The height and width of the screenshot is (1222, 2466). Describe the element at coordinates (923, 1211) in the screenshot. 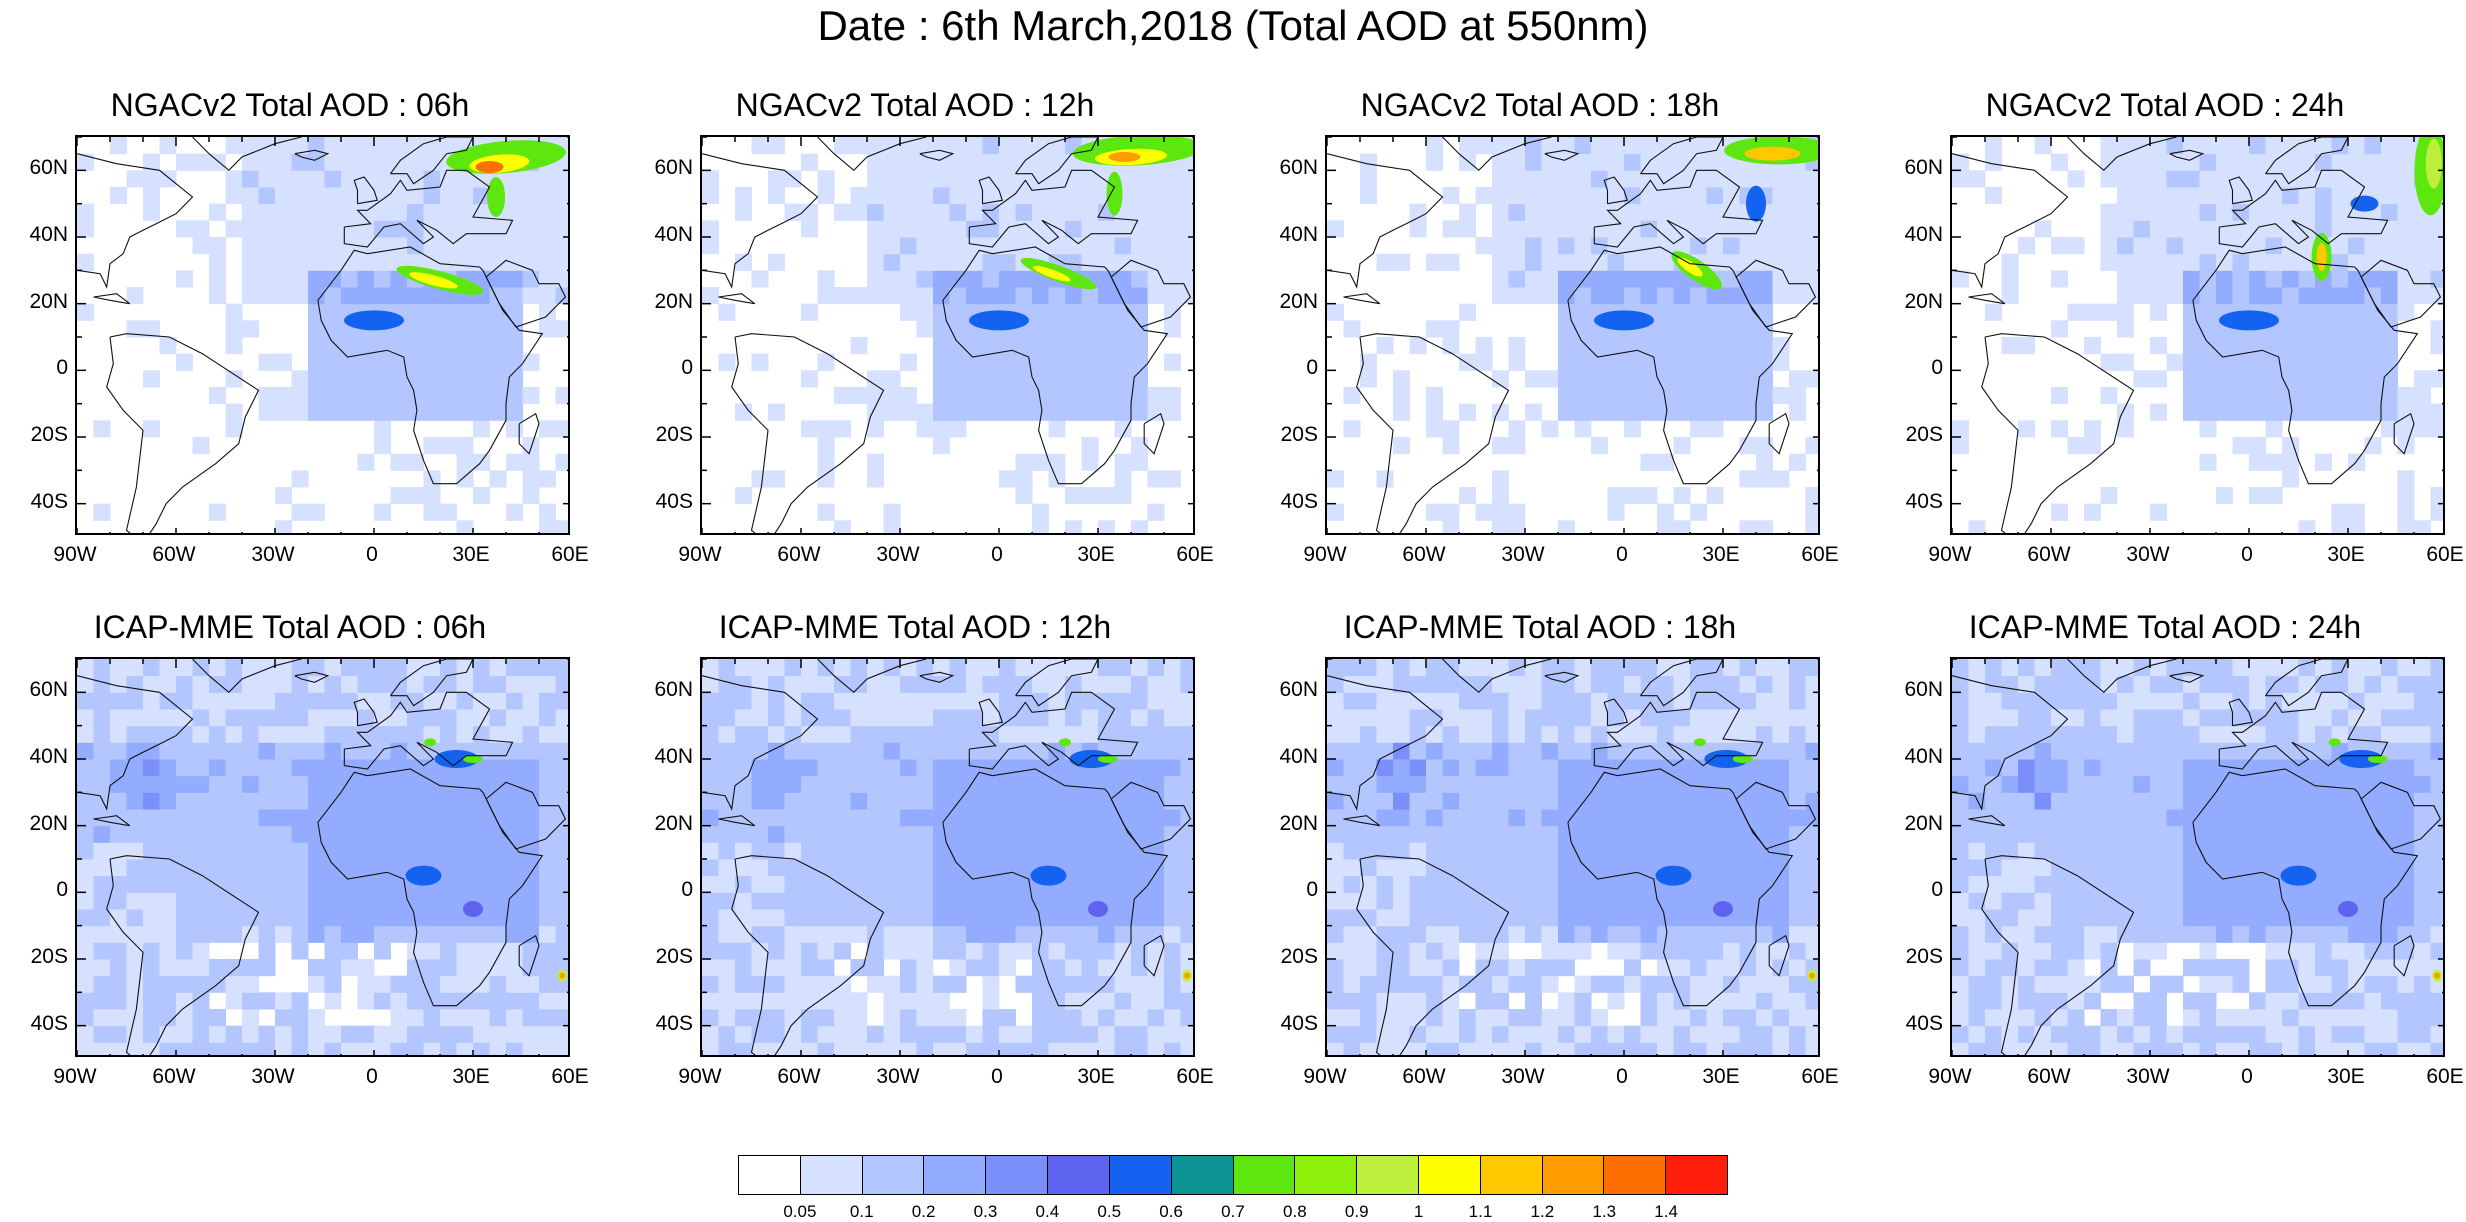

I see `colorbar-label: 0.2` at that location.